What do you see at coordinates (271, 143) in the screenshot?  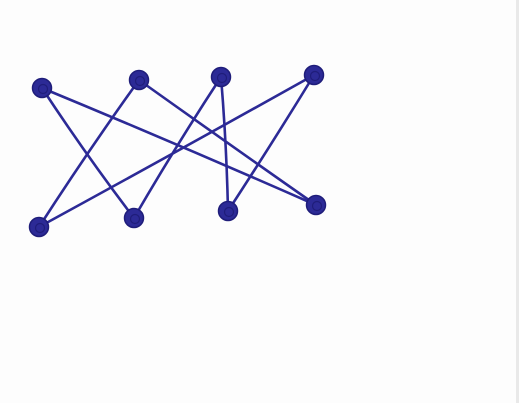 I see `edge-t4-b3` at bounding box center [271, 143].